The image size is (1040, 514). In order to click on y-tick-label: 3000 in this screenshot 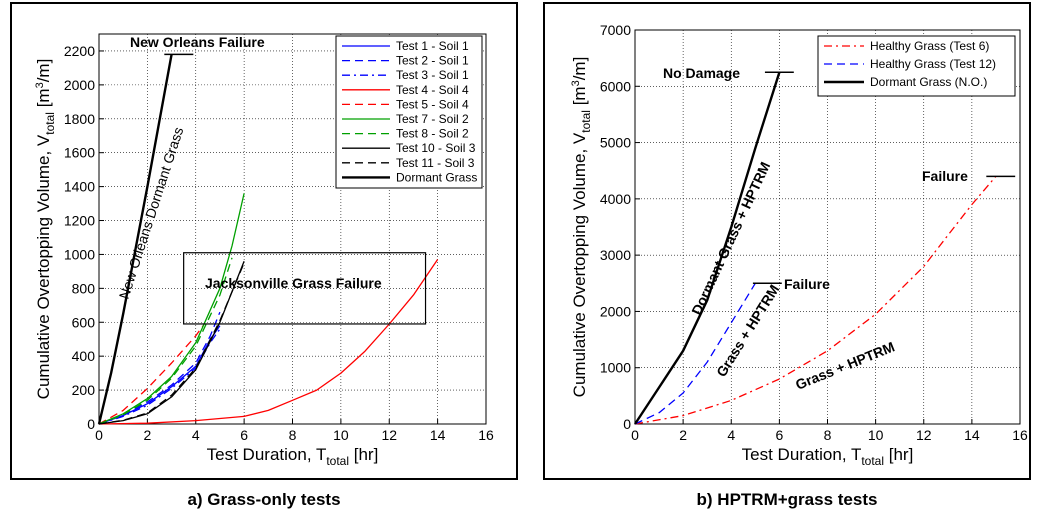, I will do `click(615, 255)`.